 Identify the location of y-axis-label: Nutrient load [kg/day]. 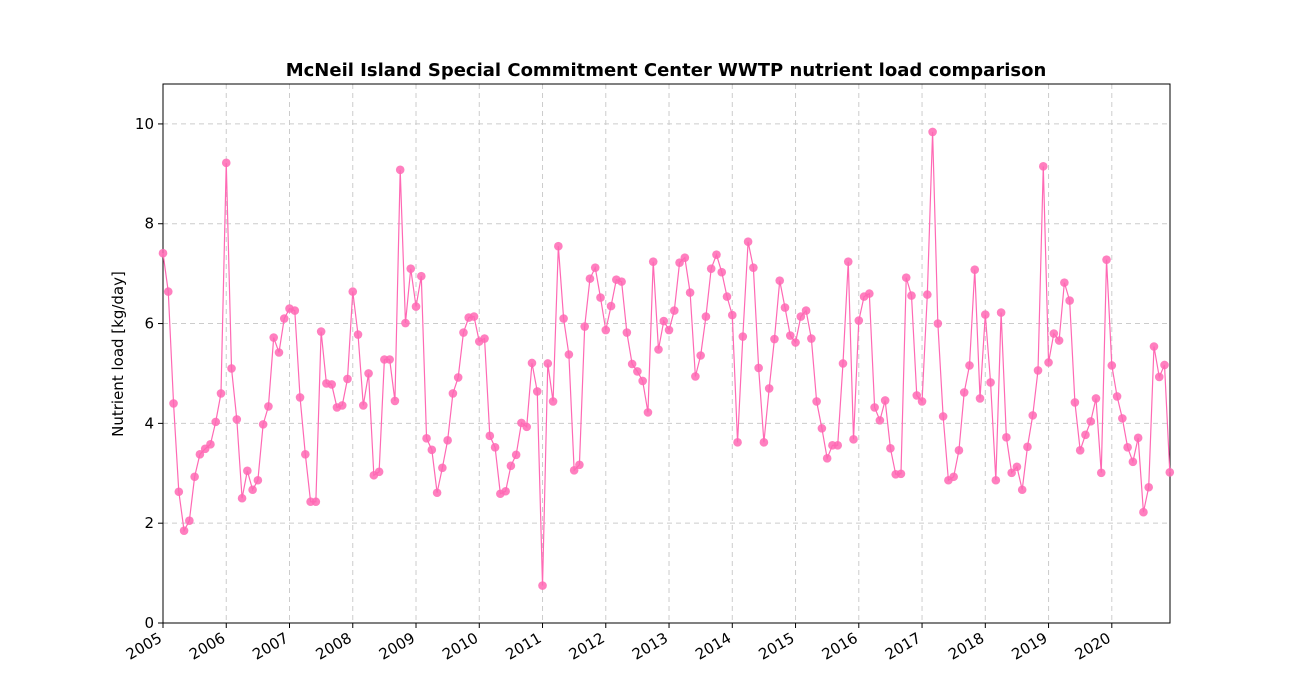
(118, 354).